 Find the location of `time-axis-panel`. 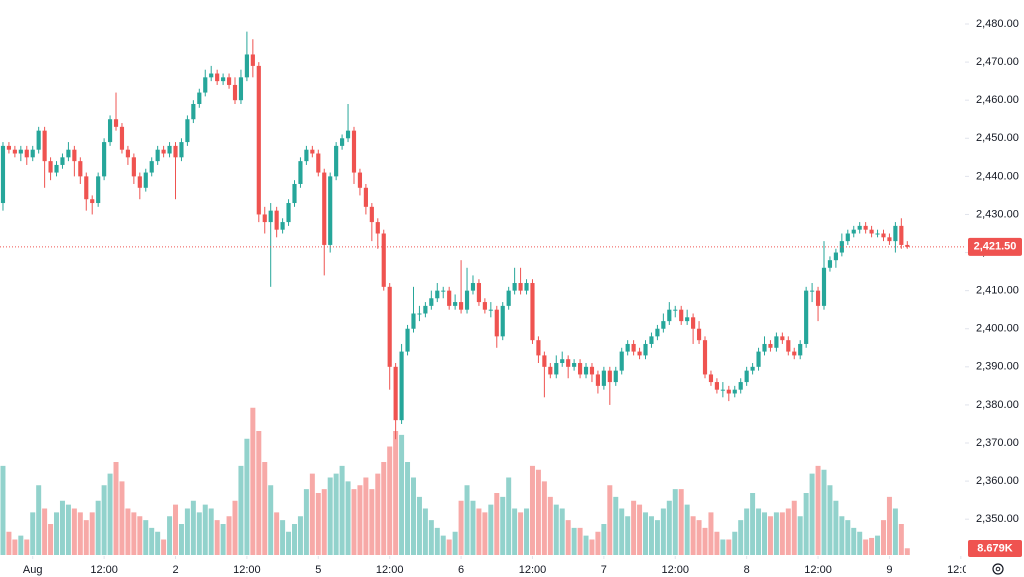

time-axis-panel is located at coordinates (482, 567).